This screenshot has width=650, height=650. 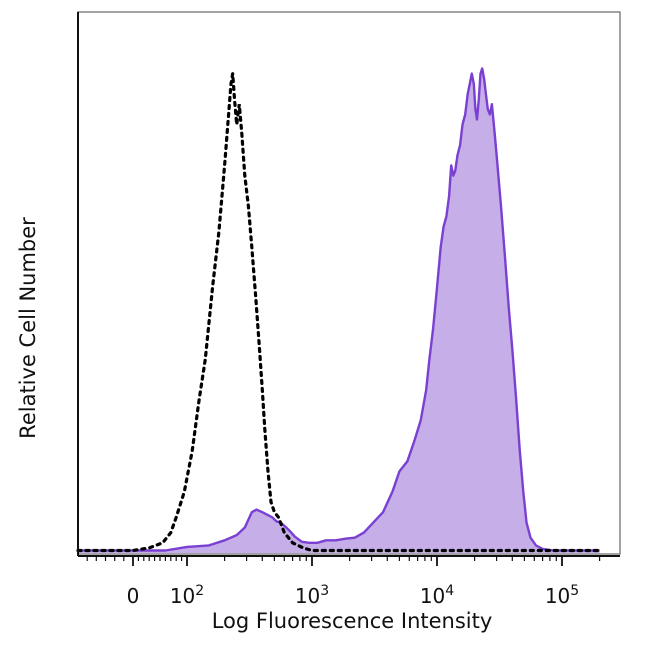 I want to click on x-axis-title: Log Fluorescence Intensity, so click(x=352, y=621).